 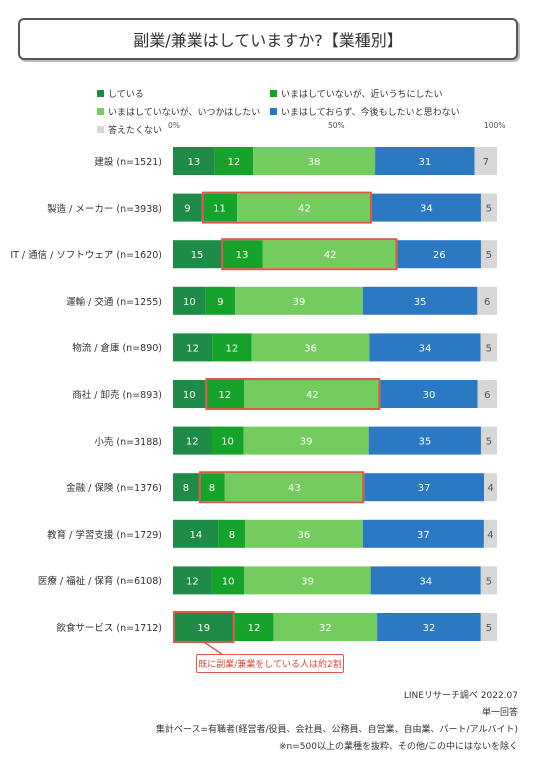 What do you see at coordinates (117, 349) in the screenshot?
I see `category-label: 物流 / 倉庫 (n=890)` at bounding box center [117, 349].